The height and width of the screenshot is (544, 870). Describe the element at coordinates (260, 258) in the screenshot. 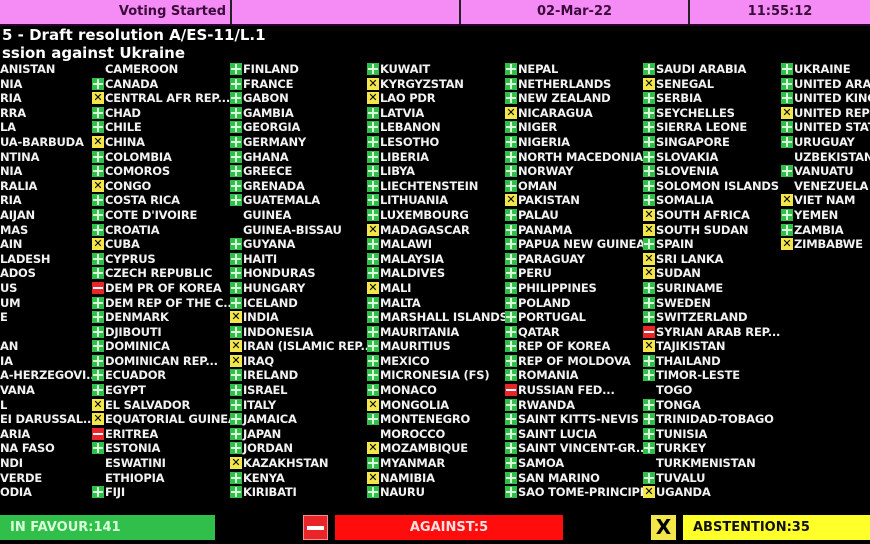

I see `country-name: HAITI` at that location.